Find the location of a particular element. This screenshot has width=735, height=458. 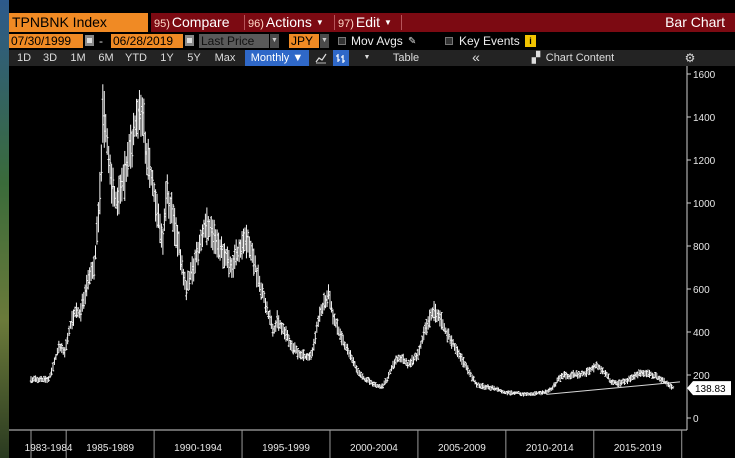

key-events-checkbox is located at coordinates (449, 41).